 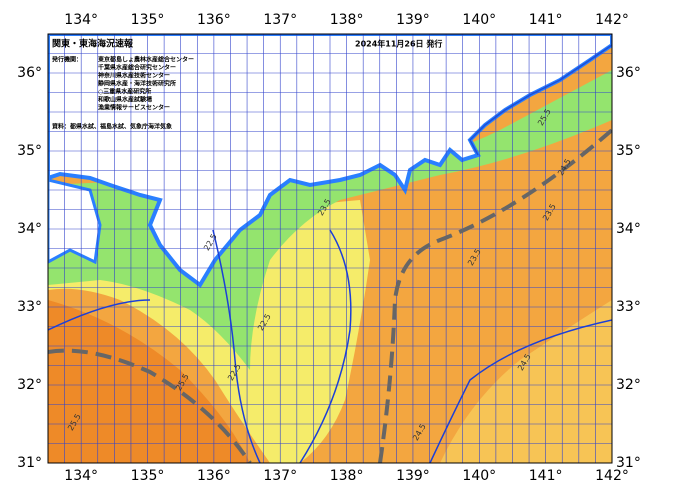 I want to click on warm-core, so click(x=149, y=381).